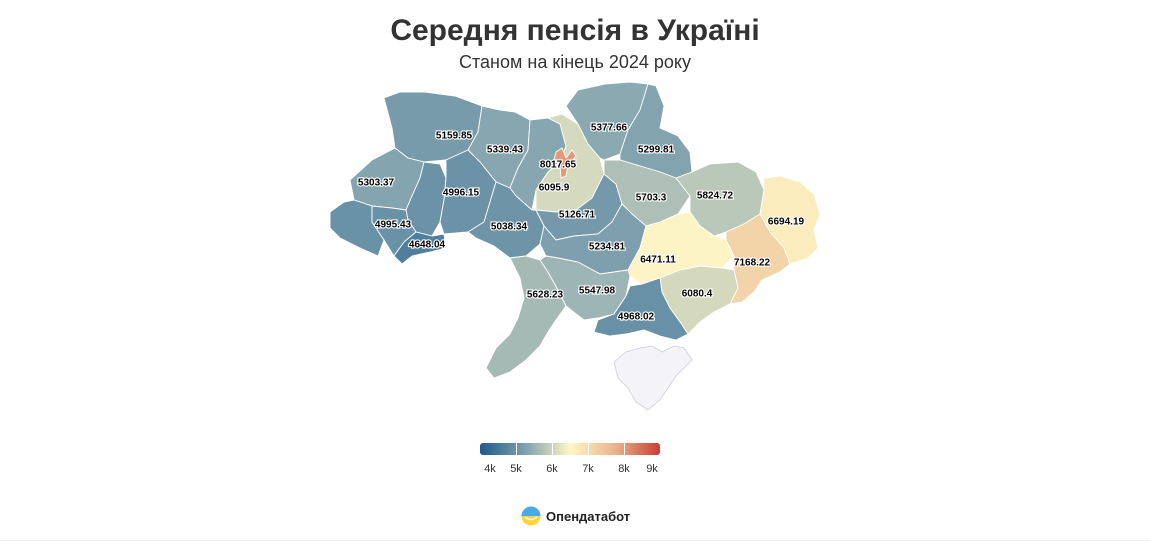  I want to click on region-kyiv-city, so click(565, 163).